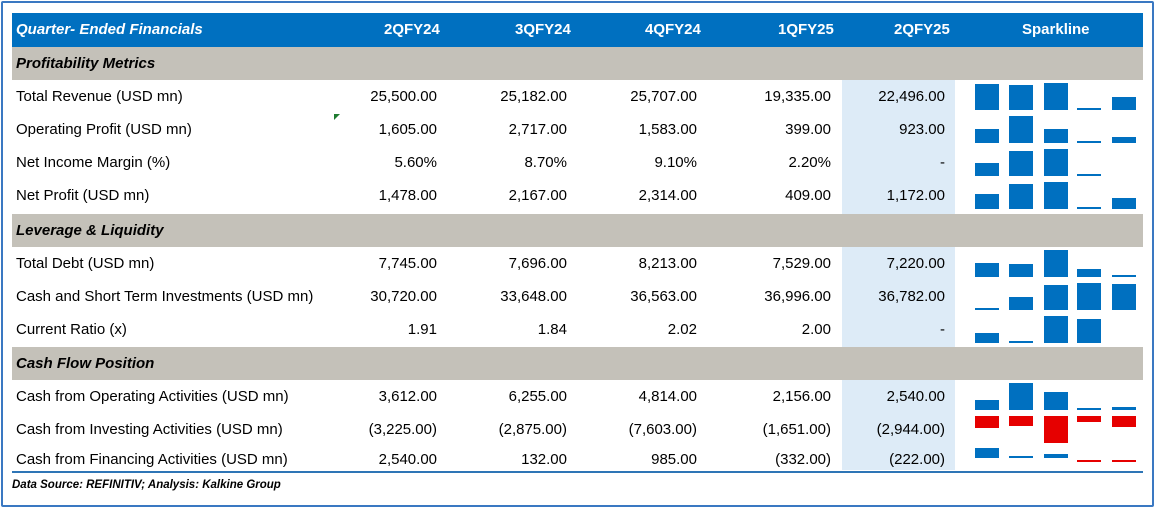 Image resolution: width=1155 pixels, height=507 pixels. I want to click on cell-value: 1.84, so click(552, 329).